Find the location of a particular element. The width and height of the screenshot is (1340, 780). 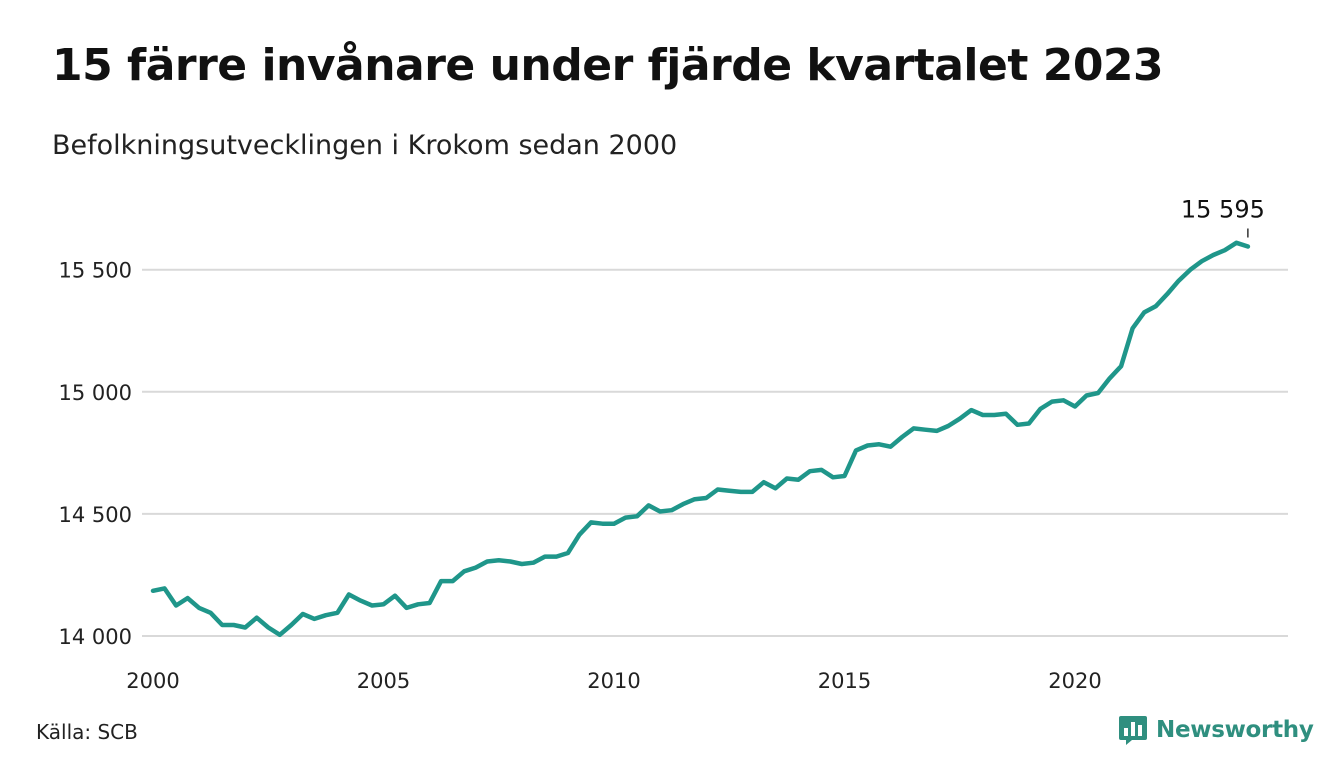

last-value-annotation: 15 595 is located at coordinates (1223, 217).